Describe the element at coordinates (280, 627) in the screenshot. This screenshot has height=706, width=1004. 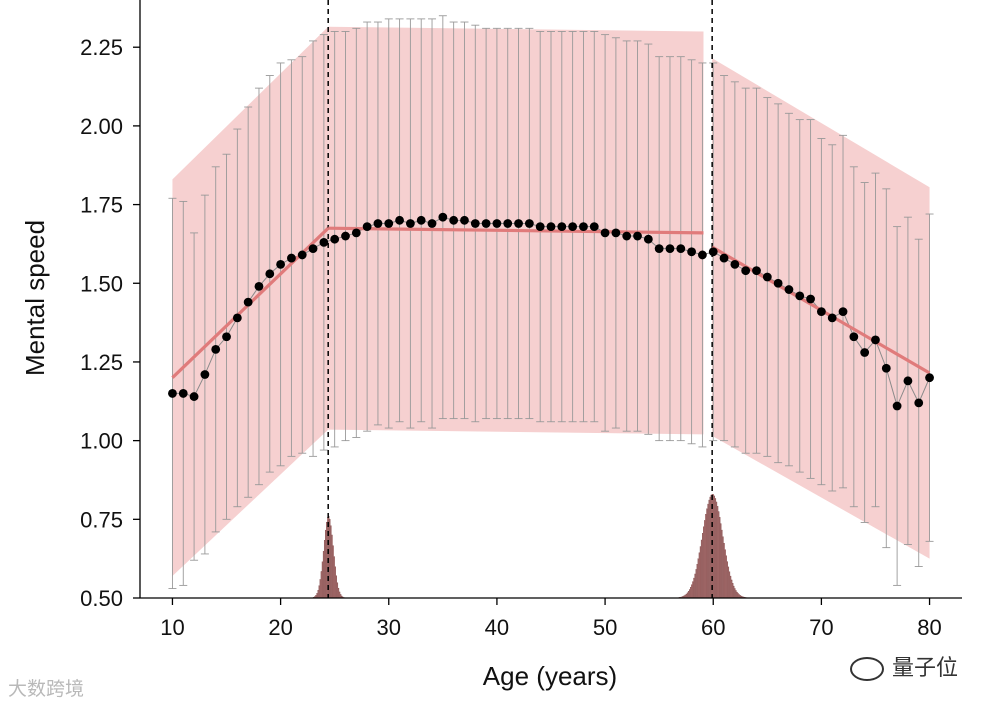
I see `x-tick-label: 20` at that location.